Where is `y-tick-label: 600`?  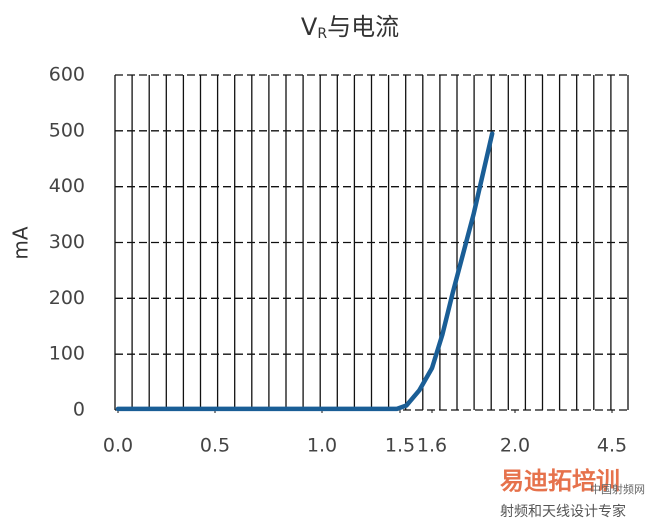 y-tick-label: 600 is located at coordinates (67, 75).